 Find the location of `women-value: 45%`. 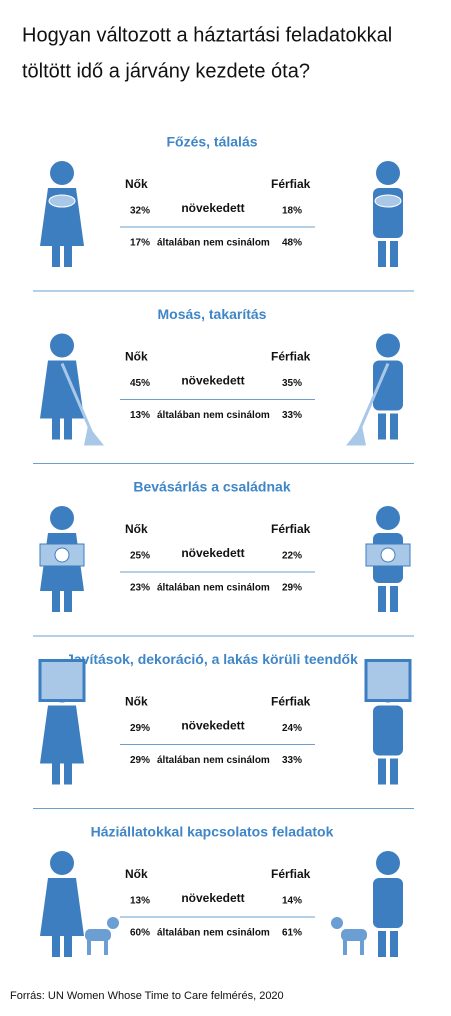

women-value: 45% is located at coordinates (140, 383).